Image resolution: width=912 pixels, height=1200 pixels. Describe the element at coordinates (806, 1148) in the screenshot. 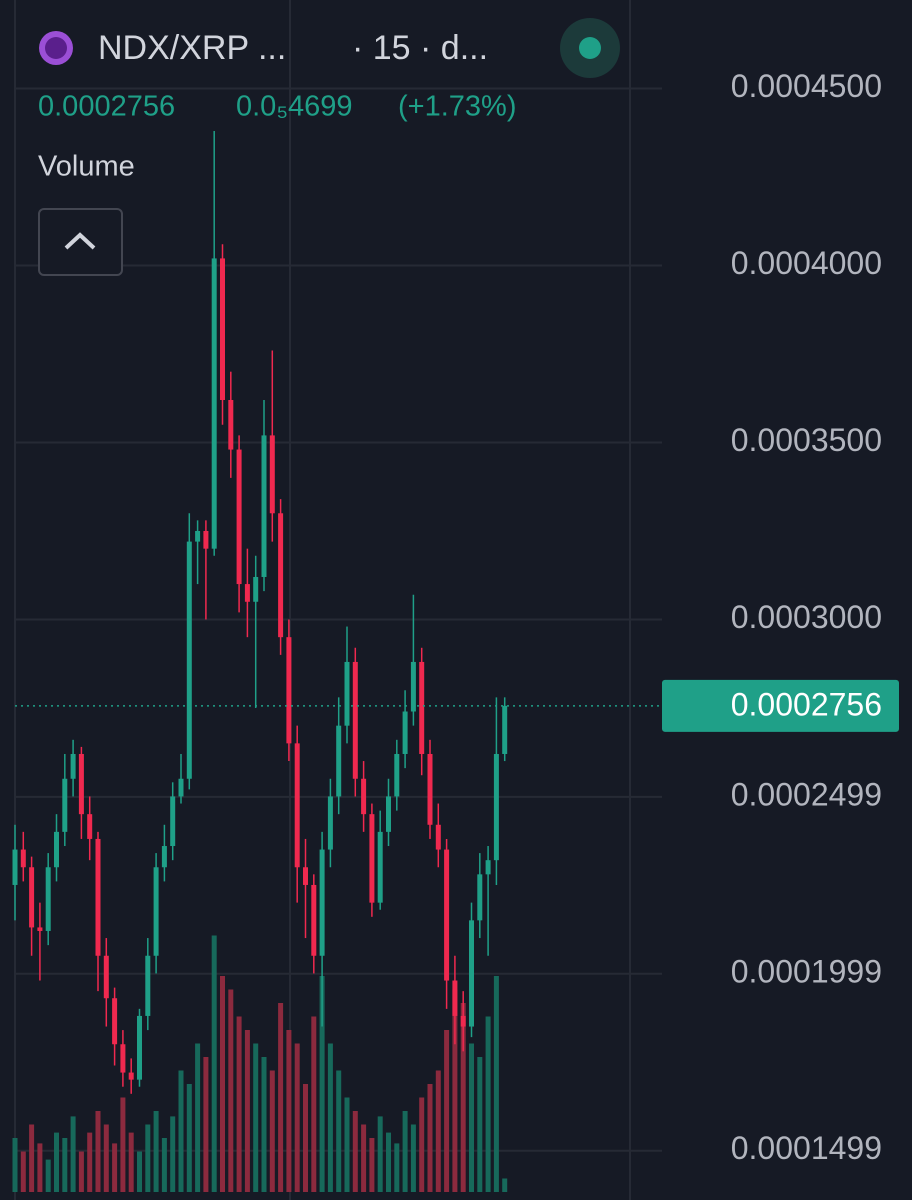

I see `y-tick-label: 0.0001499` at that location.